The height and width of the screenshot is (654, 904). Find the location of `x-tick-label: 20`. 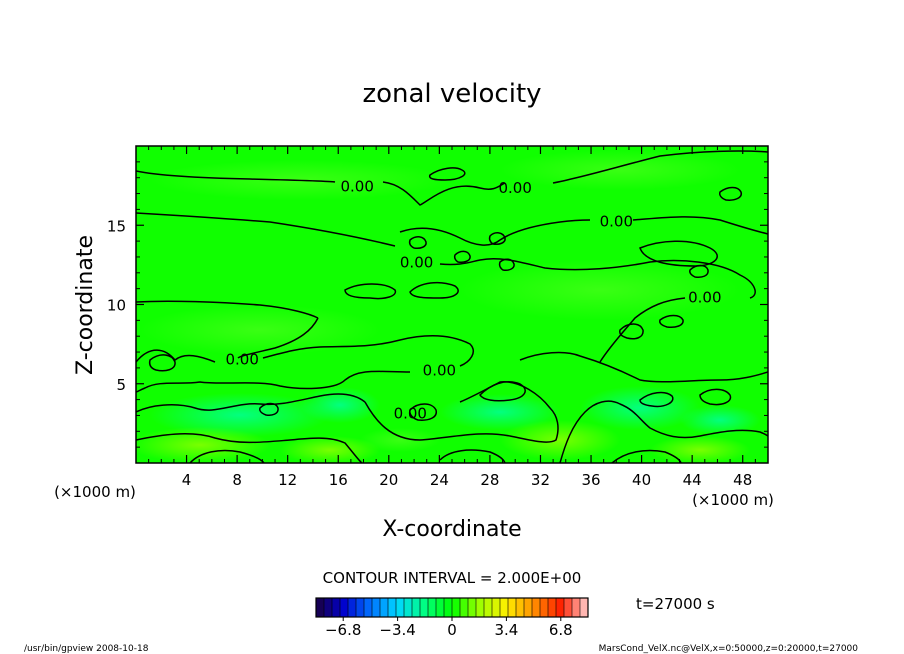

x-tick-label: 20 is located at coordinates (388, 480).